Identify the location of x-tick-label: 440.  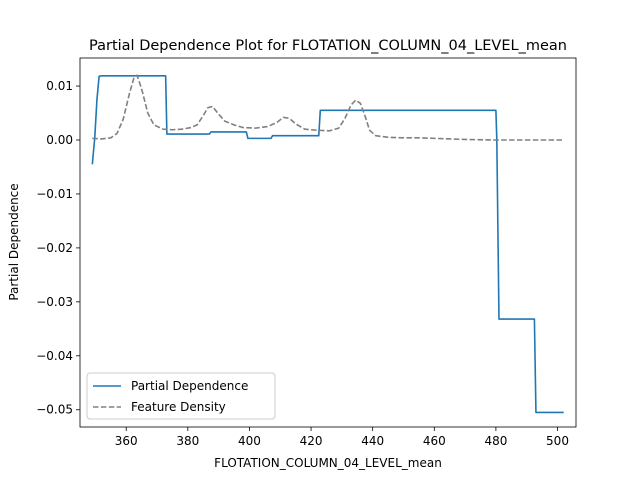
(372, 441).